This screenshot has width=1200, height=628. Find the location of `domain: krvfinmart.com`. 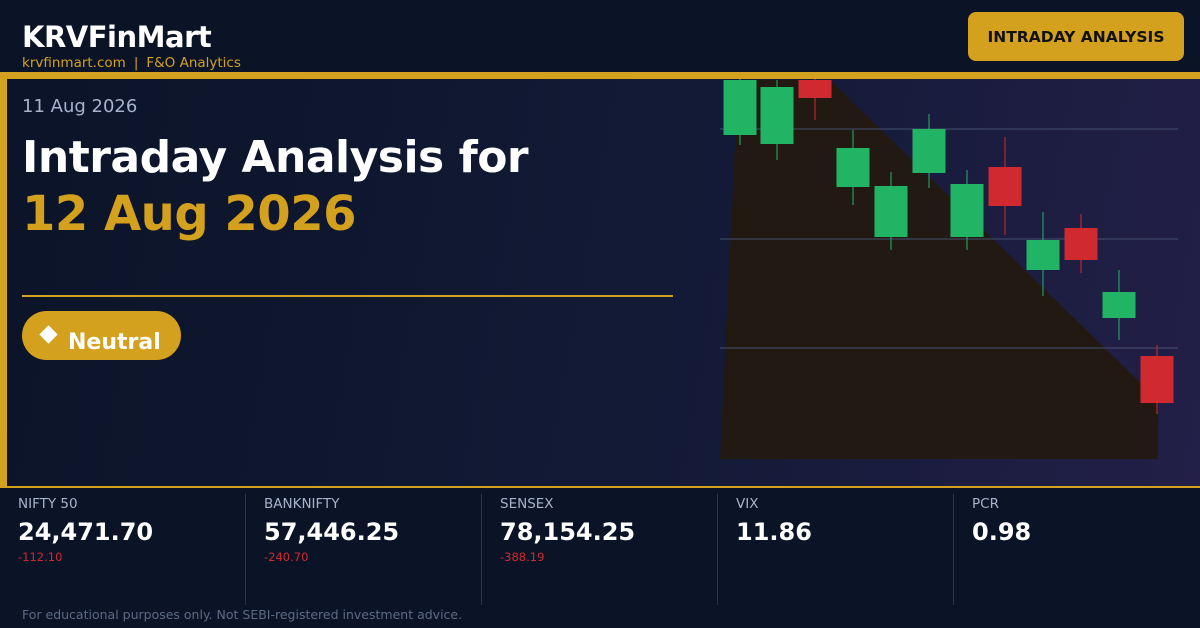

domain: krvfinmart.com is located at coordinates (74, 63).